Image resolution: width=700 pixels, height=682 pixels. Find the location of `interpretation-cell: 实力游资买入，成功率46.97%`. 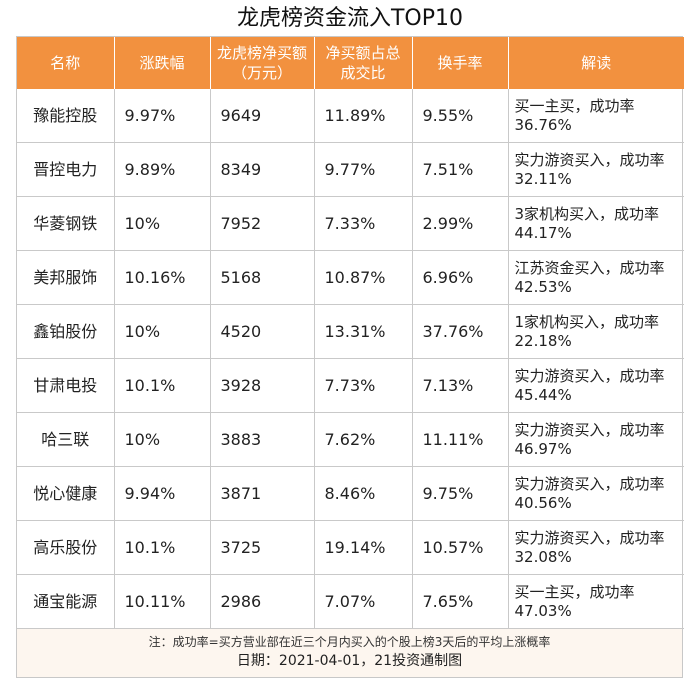

interpretation-cell: 实力游资买入，成功率46.97% is located at coordinates (596, 439).